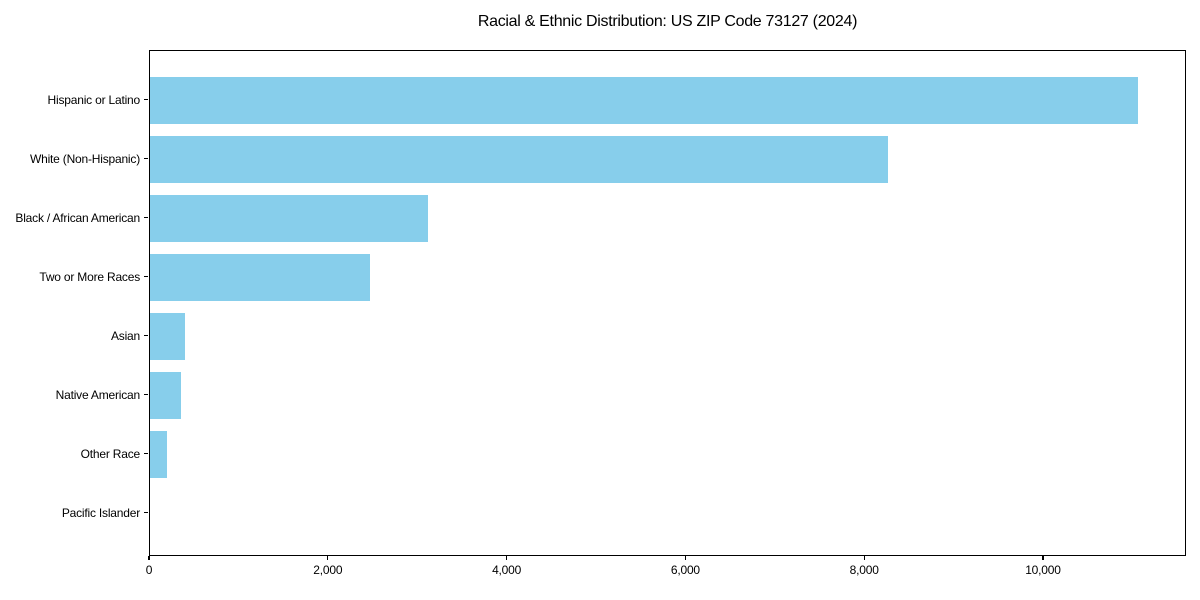 The width and height of the screenshot is (1200, 600). What do you see at coordinates (89, 276) in the screenshot?
I see `y-tick-label-two-or-more-races: Two or More Races` at bounding box center [89, 276].